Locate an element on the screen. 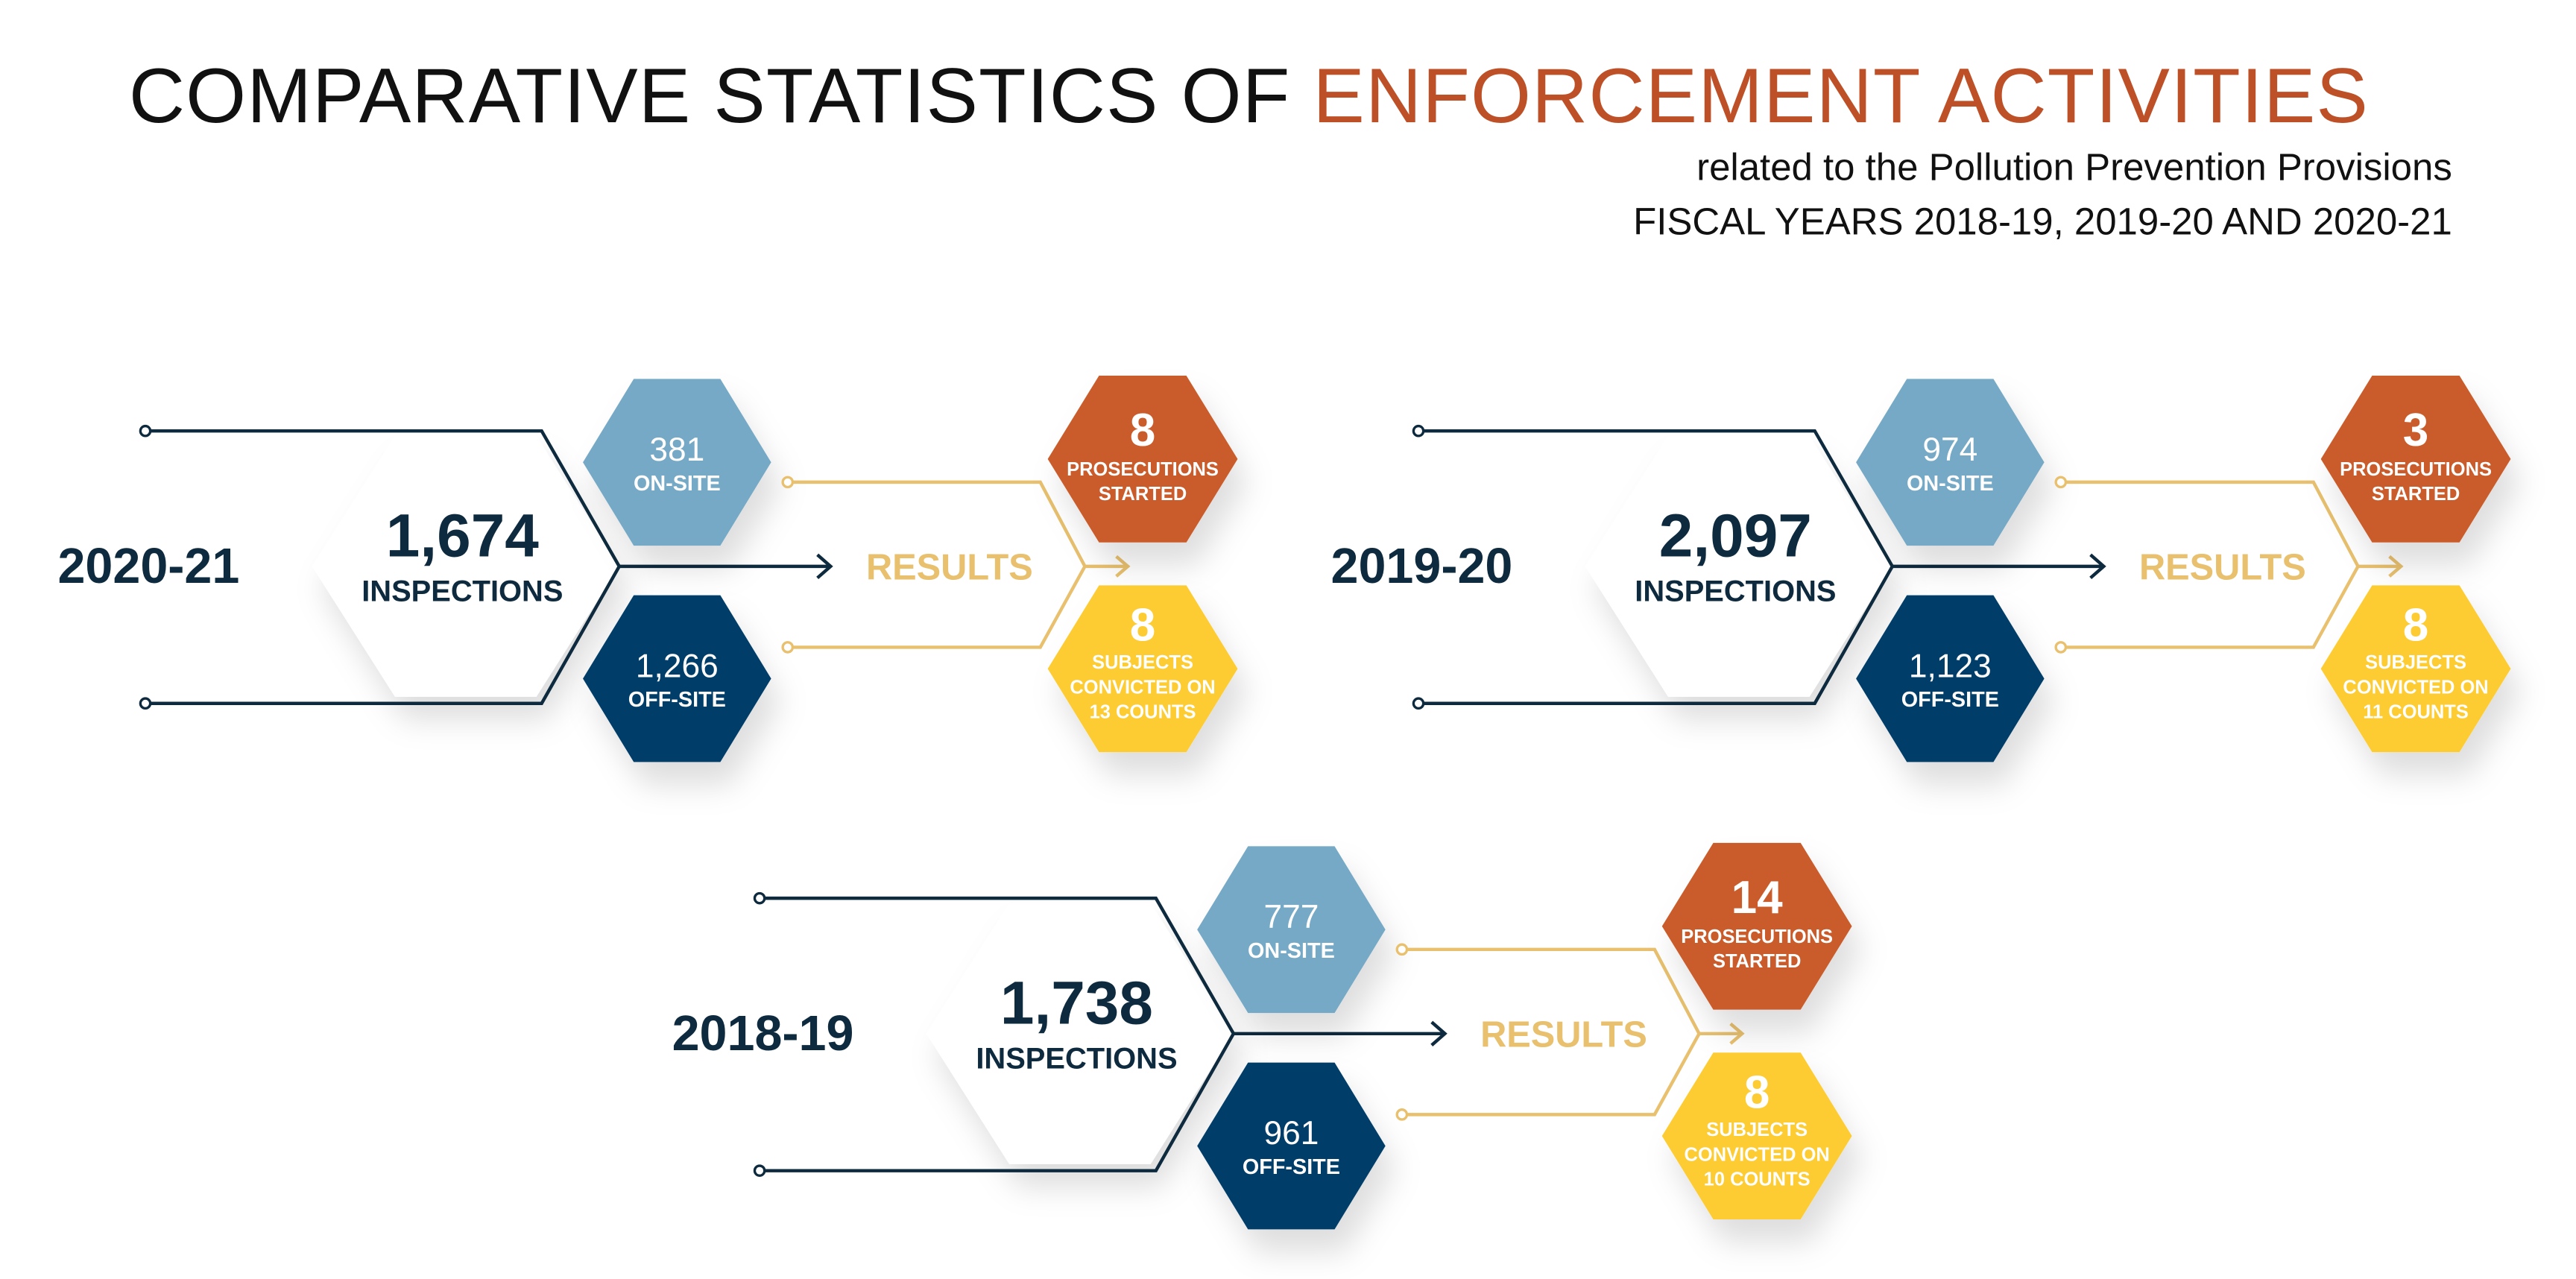 The height and width of the screenshot is (1279, 2576). on-site-count: 974 is located at coordinates (1950, 450).